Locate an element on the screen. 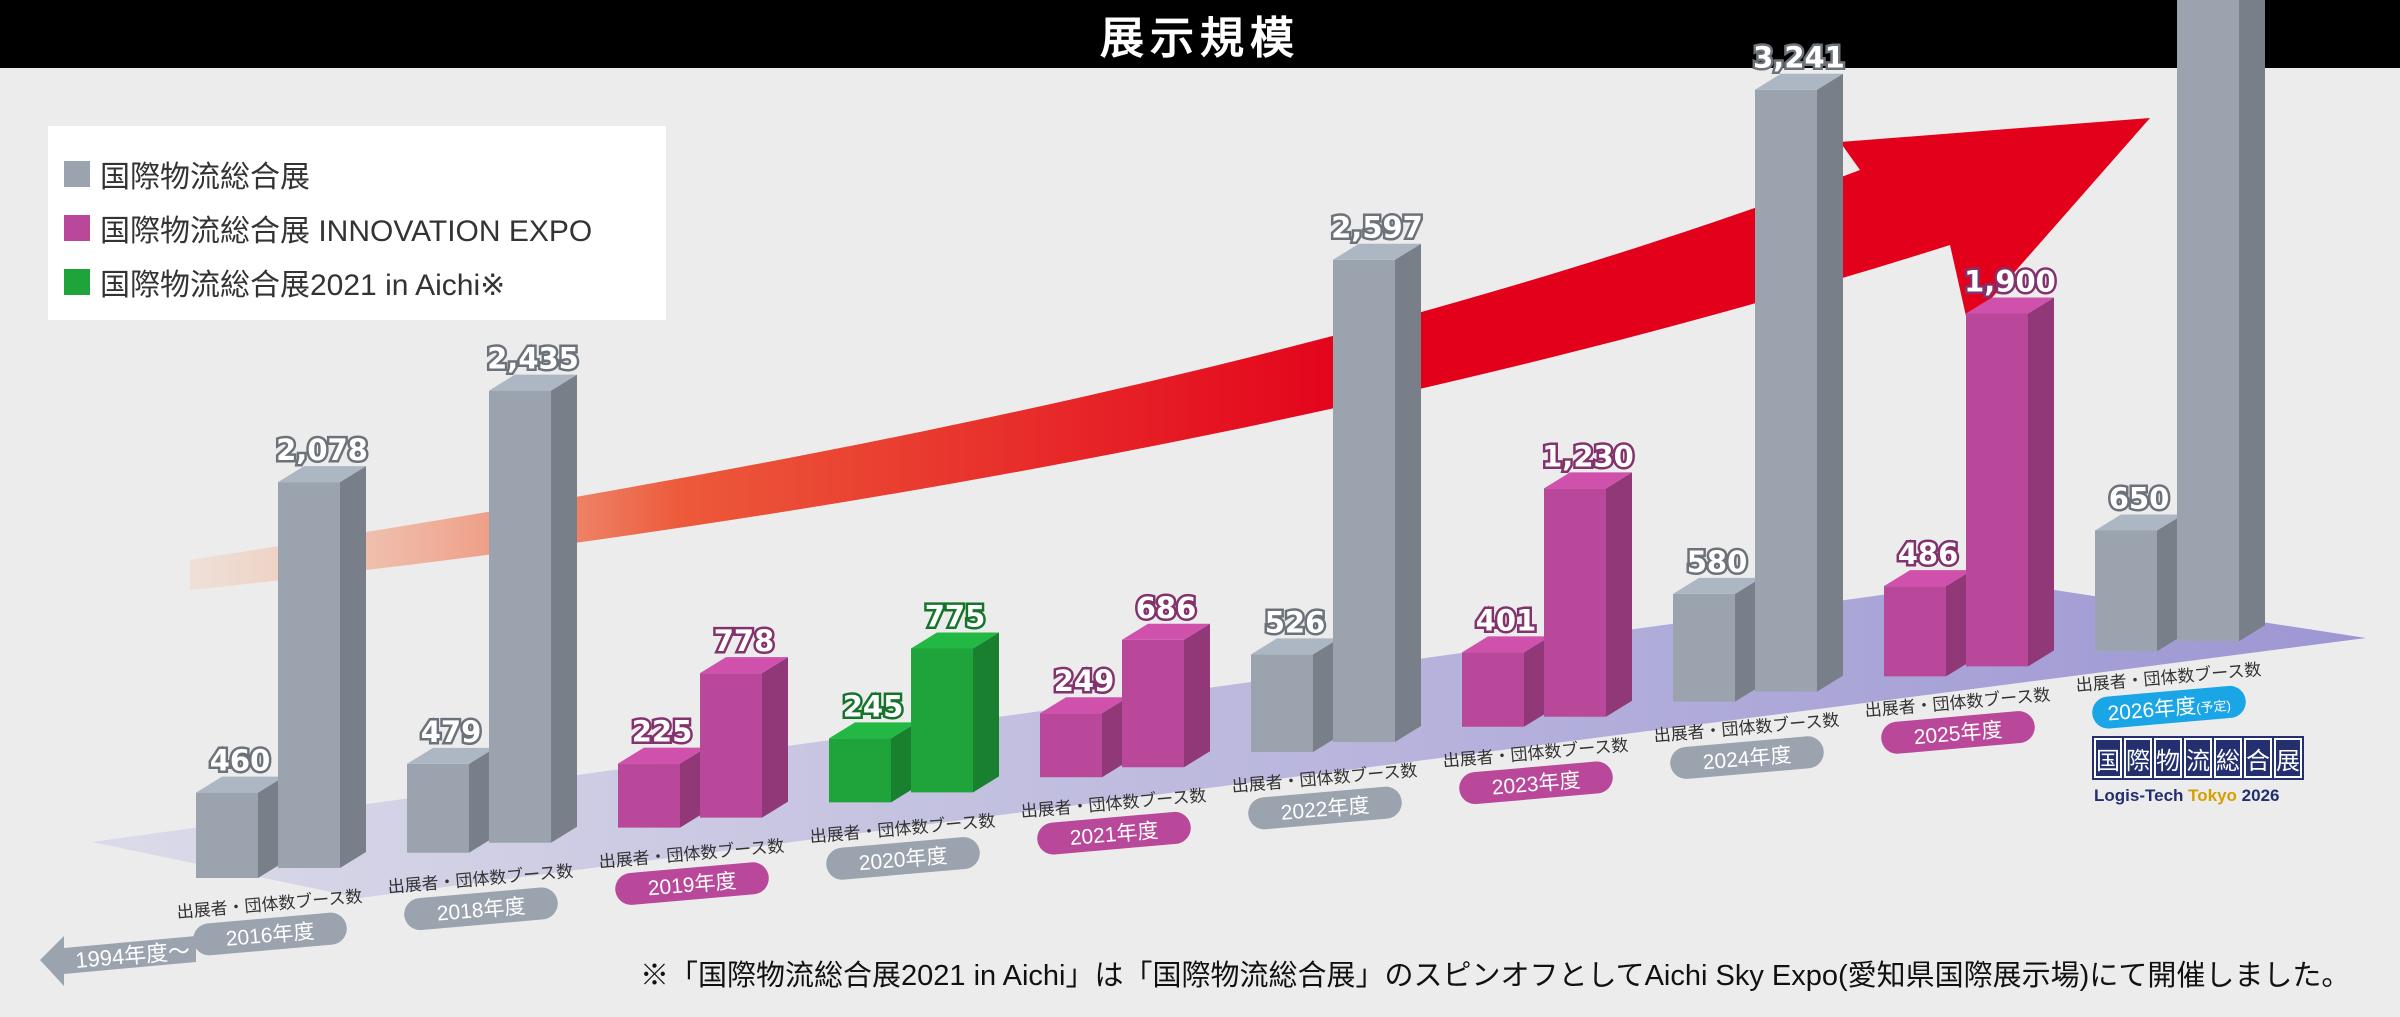 The image size is (2400, 1017). bar-exhibitors-8-top is located at coordinates (1928, 578).